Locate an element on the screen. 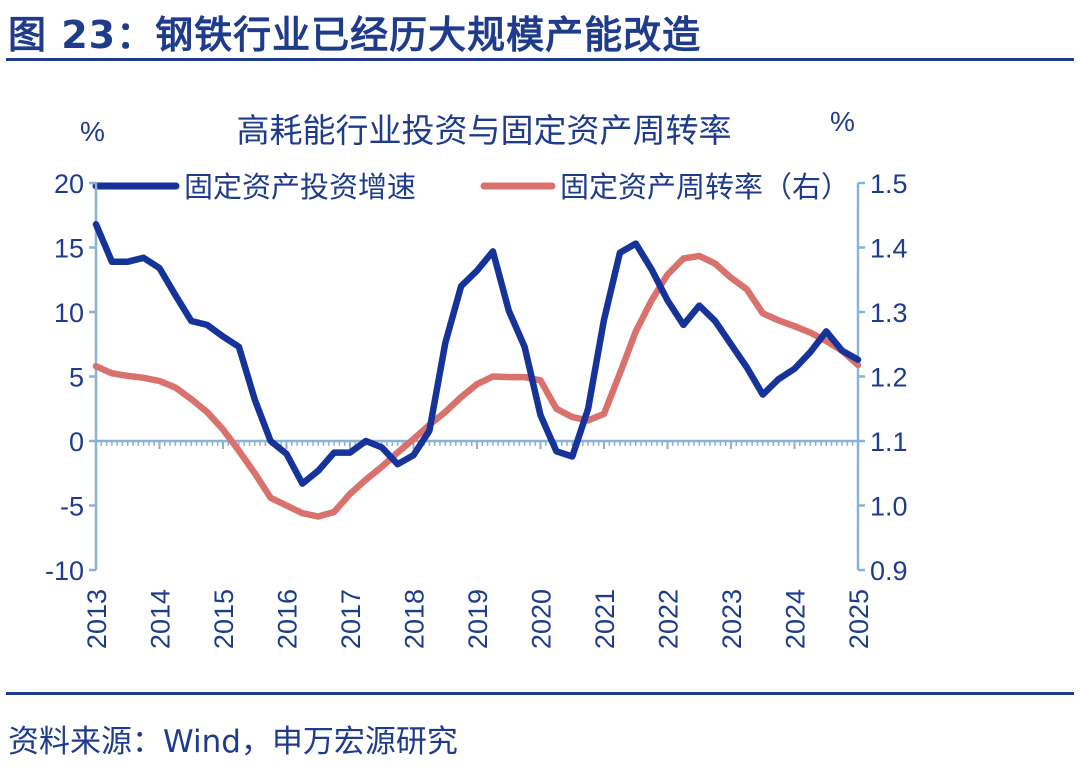 This screenshot has height=767, width=1080. x-tick-label: 2017 is located at coordinates (351, 619).